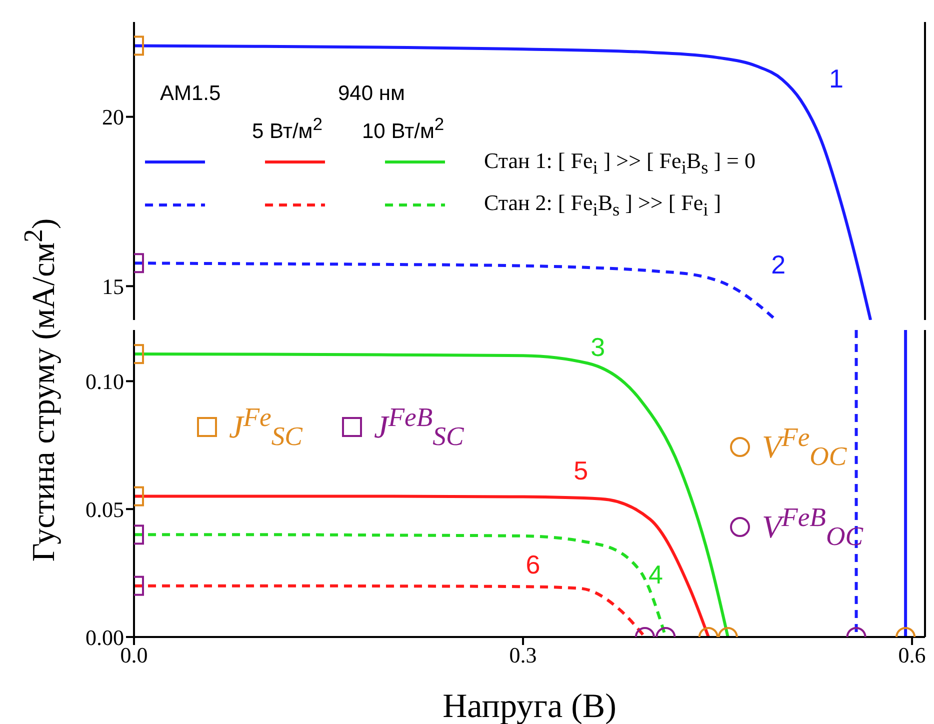 The width and height of the screenshot is (934, 724). I want to click on series-label: 2, so click(778, 264).